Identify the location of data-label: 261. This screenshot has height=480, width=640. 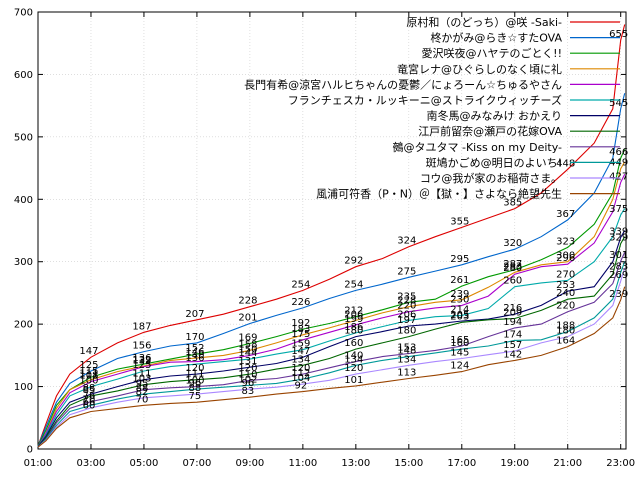
(459, 280).